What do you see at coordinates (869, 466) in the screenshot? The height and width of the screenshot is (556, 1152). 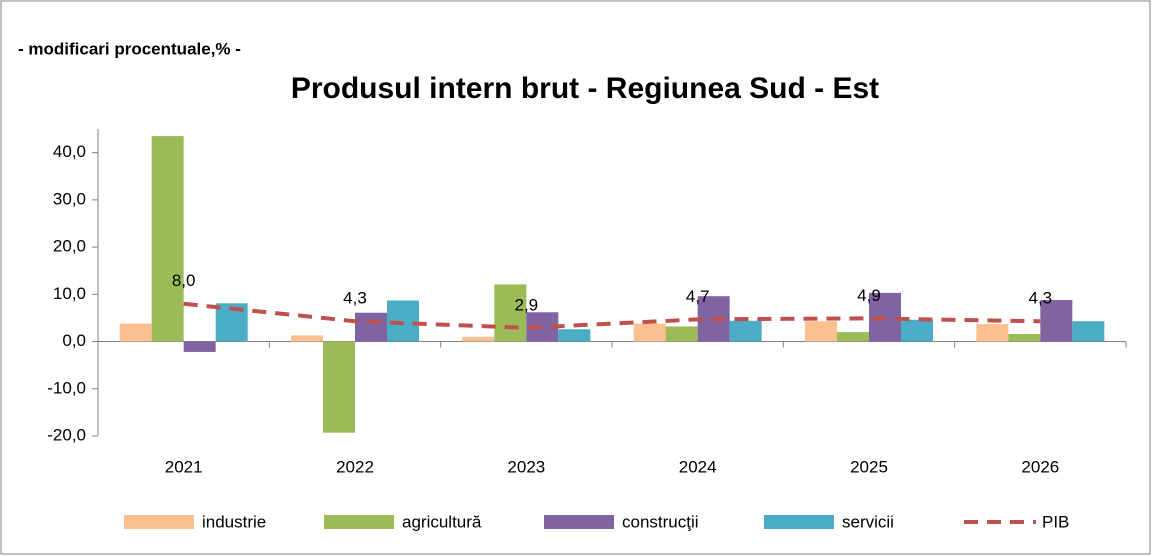 I see `x-tick-label: 2025` at bounding box center [869, 466].